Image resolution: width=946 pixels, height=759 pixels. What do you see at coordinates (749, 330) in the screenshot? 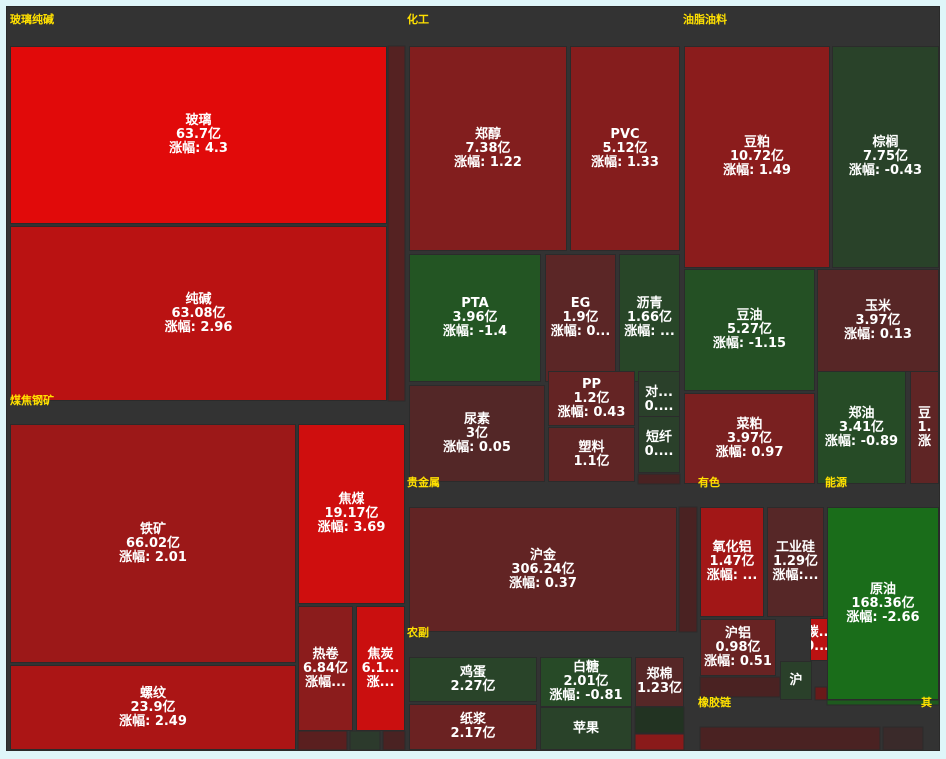
I see `treemap-tile: 豆油 5.27亿 涨幅: -1.15` at bounding box center [749, 330].